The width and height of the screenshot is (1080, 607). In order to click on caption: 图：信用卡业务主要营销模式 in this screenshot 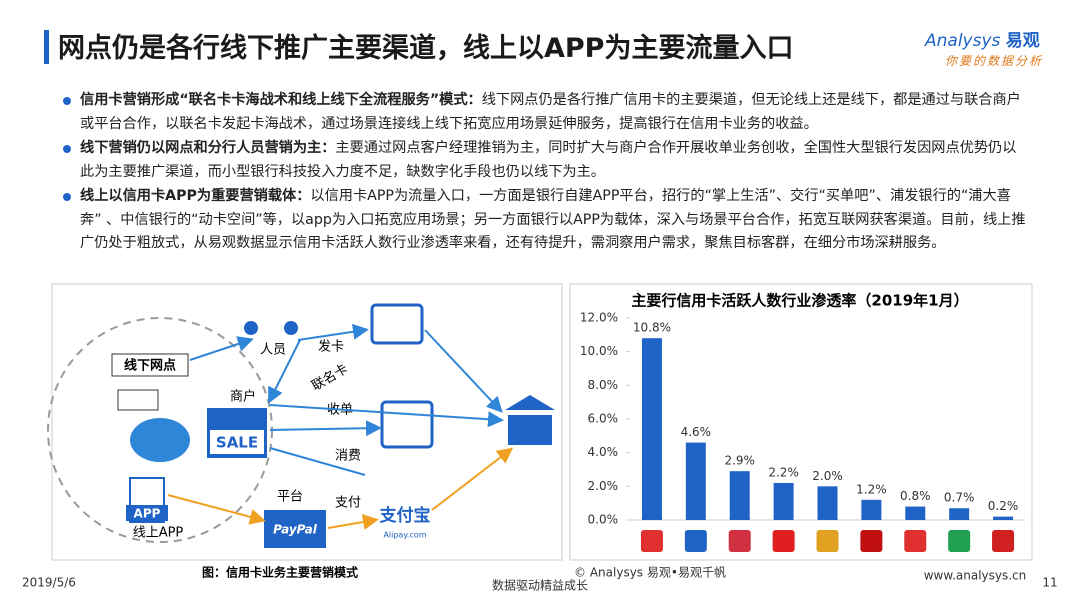, I will do `click(280, 572)`.